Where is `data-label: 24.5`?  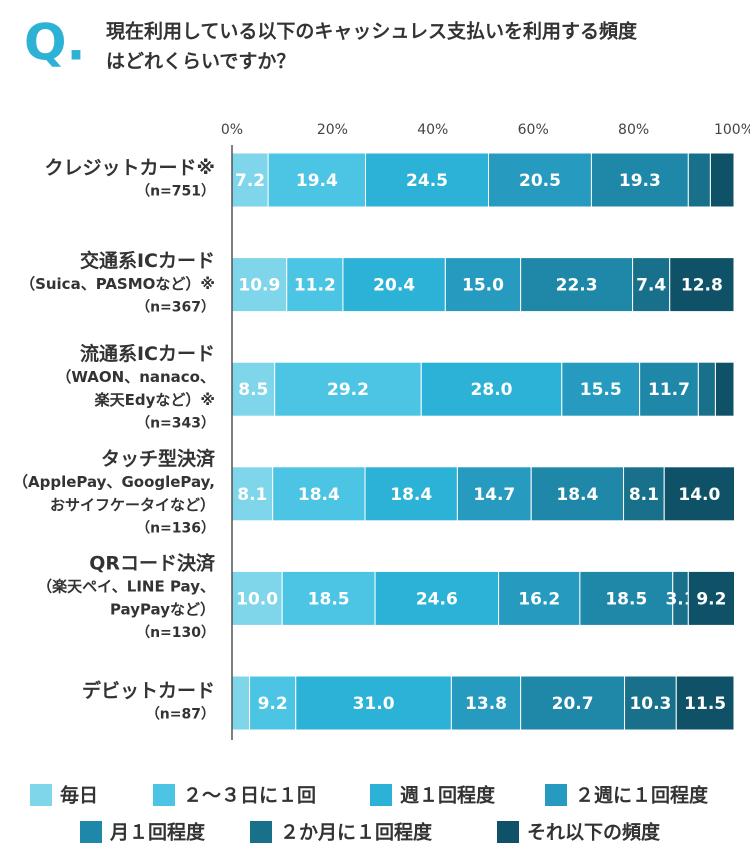 data-label: 24.5 is located at coordinates (427, 181).